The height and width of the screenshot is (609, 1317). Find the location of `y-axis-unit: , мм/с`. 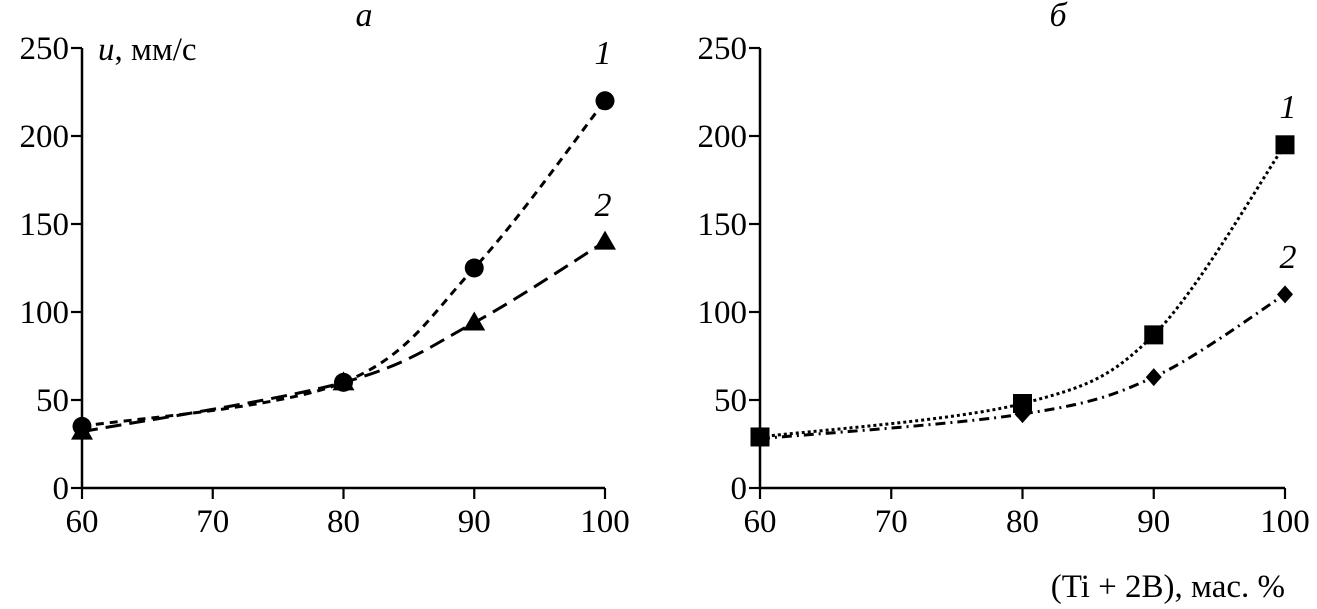

y-axis-unit: , мм/с is located at coordinates (156, 50).